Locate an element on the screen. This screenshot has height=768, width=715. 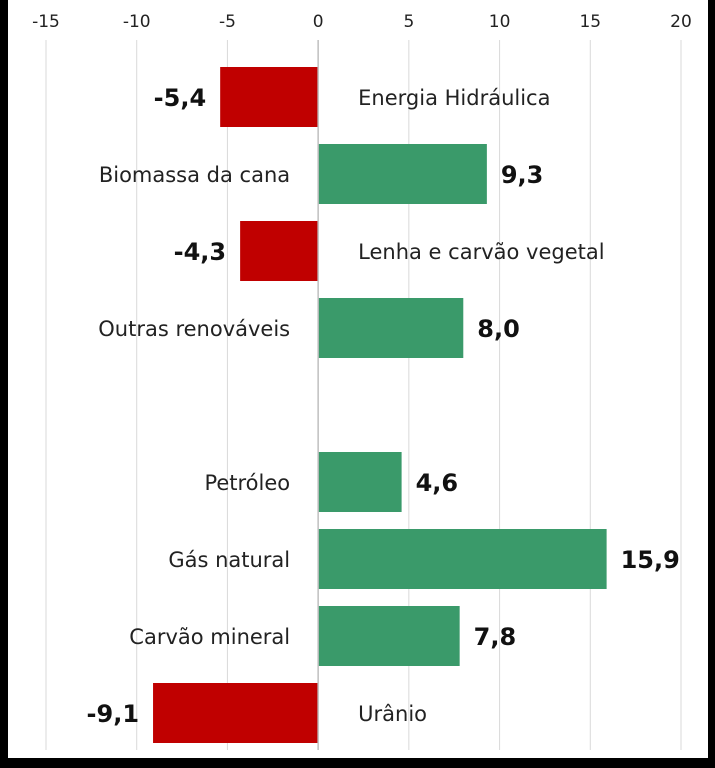
x-tick-label: -15 is located at coordinates (46, 22).